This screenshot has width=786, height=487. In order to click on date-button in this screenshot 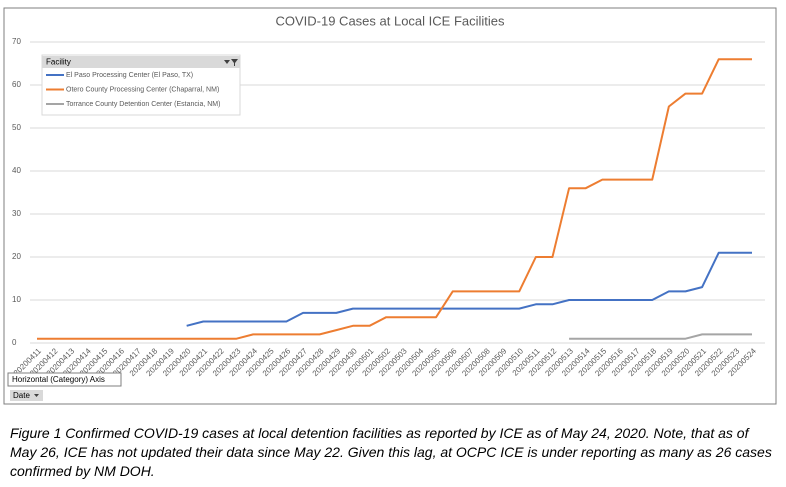, I will do `click(26, 395)`.